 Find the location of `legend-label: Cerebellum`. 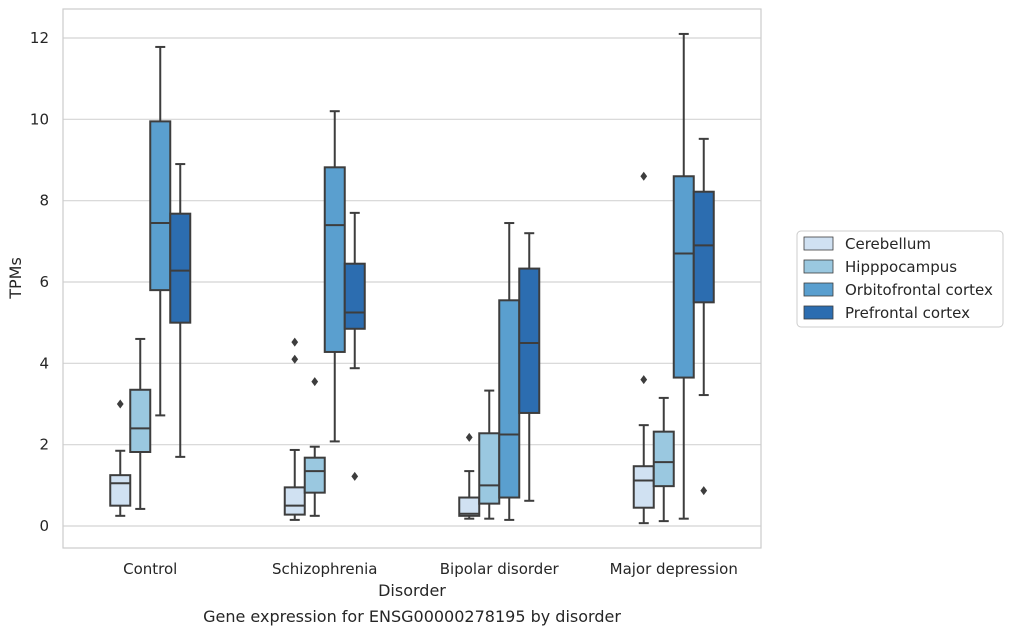

legend-label: Cerebellum is located at coordinates (888, 244).